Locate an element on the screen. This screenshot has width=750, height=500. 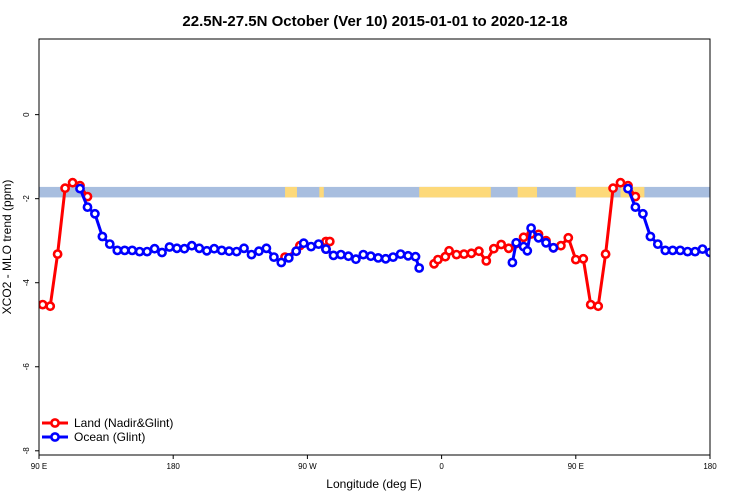
x-tick-label: 180 is located at coordinates (174, 466).